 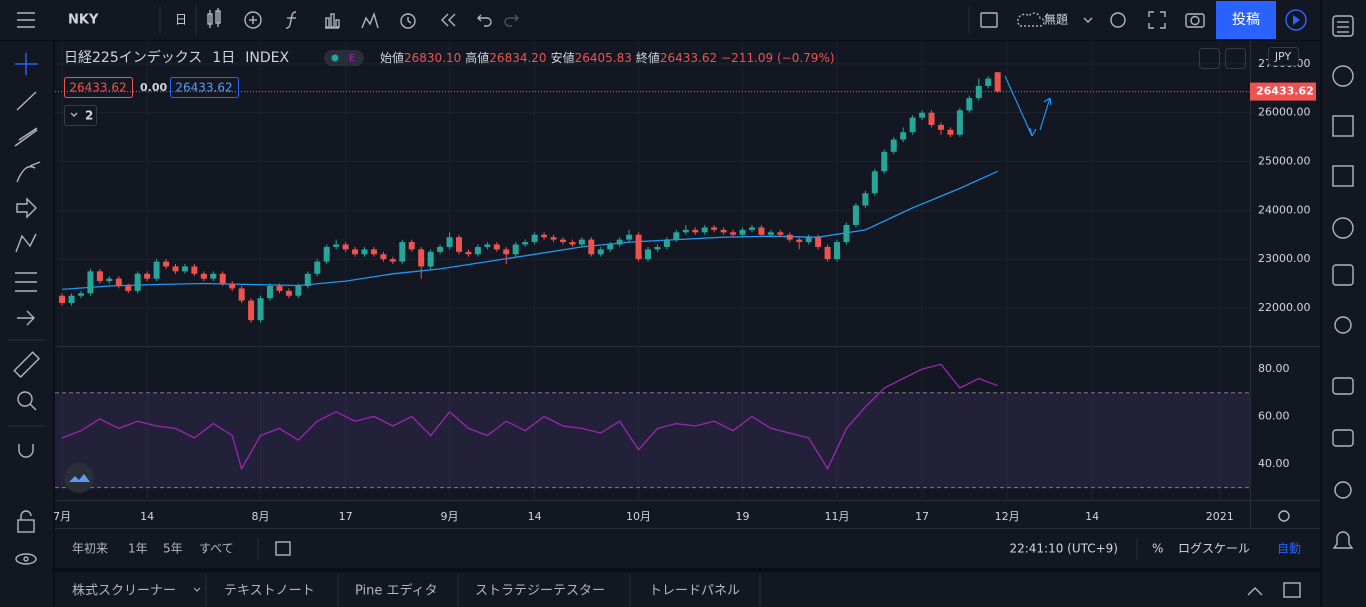 What do you see at coordinates (1289, 549) in the screenshot?
I see `auto-toggle: 自動` at bounding box center [1289, 549].